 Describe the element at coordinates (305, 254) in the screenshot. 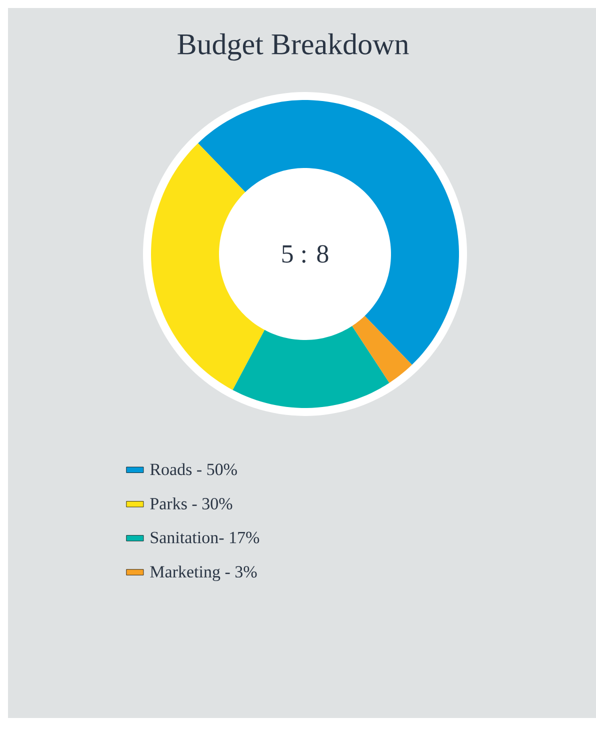

I see `text: 5 : 8` at that location.